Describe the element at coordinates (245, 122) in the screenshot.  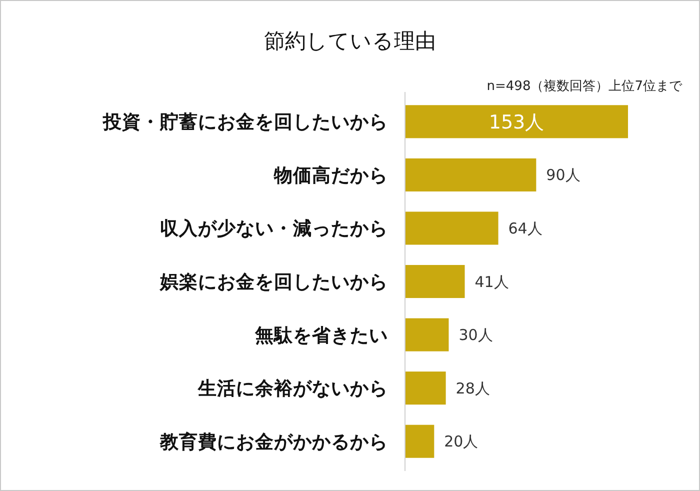
I see `y-tick-label: 投資・貯蓄にお金を回したいから` at that location.